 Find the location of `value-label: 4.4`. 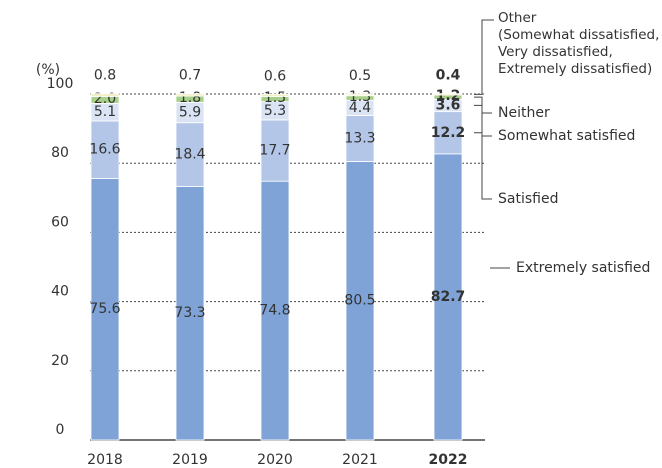

value-label: 4.4 is located at coordinates (360, 108).